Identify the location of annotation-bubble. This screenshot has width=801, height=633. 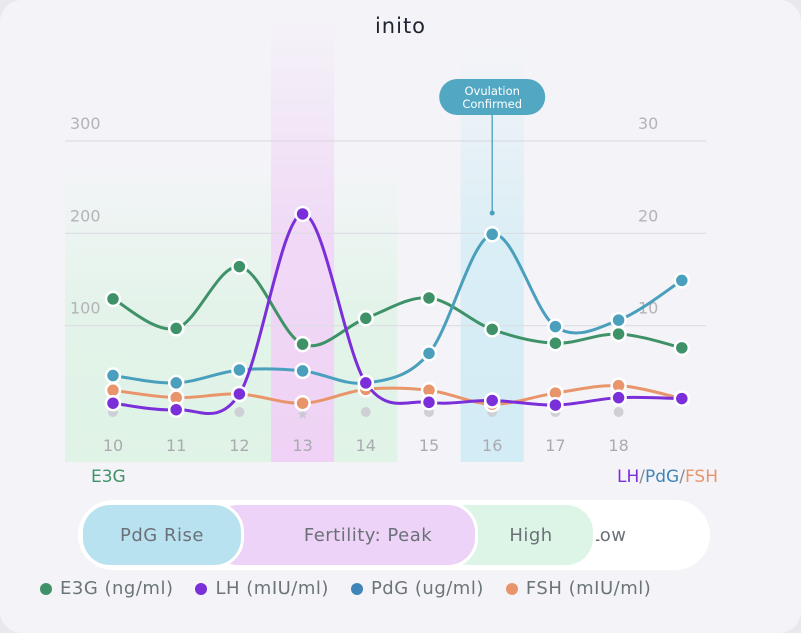
(492, 97).